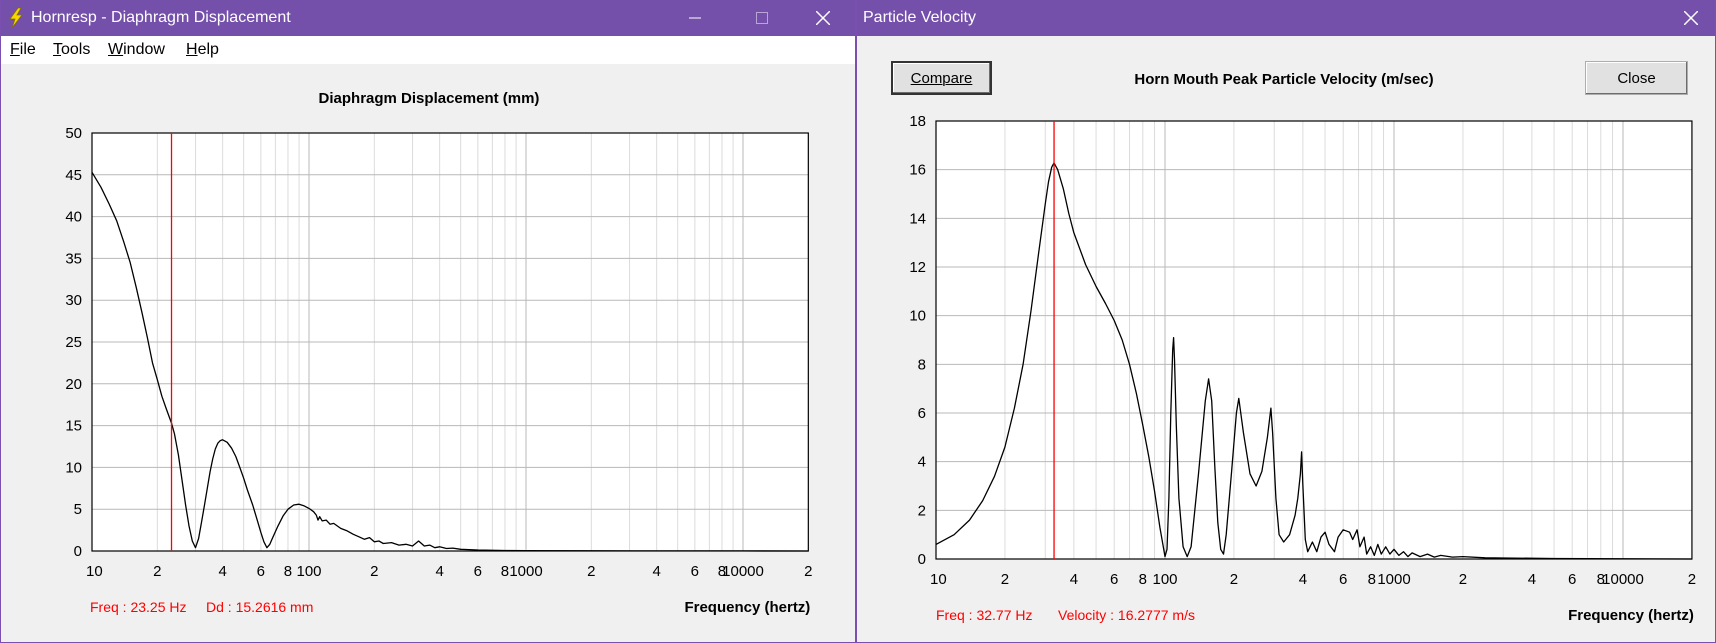 The height and width of the screenshot is (643, 1716). Describe the element at coordinates (917, 267) in the screenshot. I see `y-tick-label: 12` at that location.